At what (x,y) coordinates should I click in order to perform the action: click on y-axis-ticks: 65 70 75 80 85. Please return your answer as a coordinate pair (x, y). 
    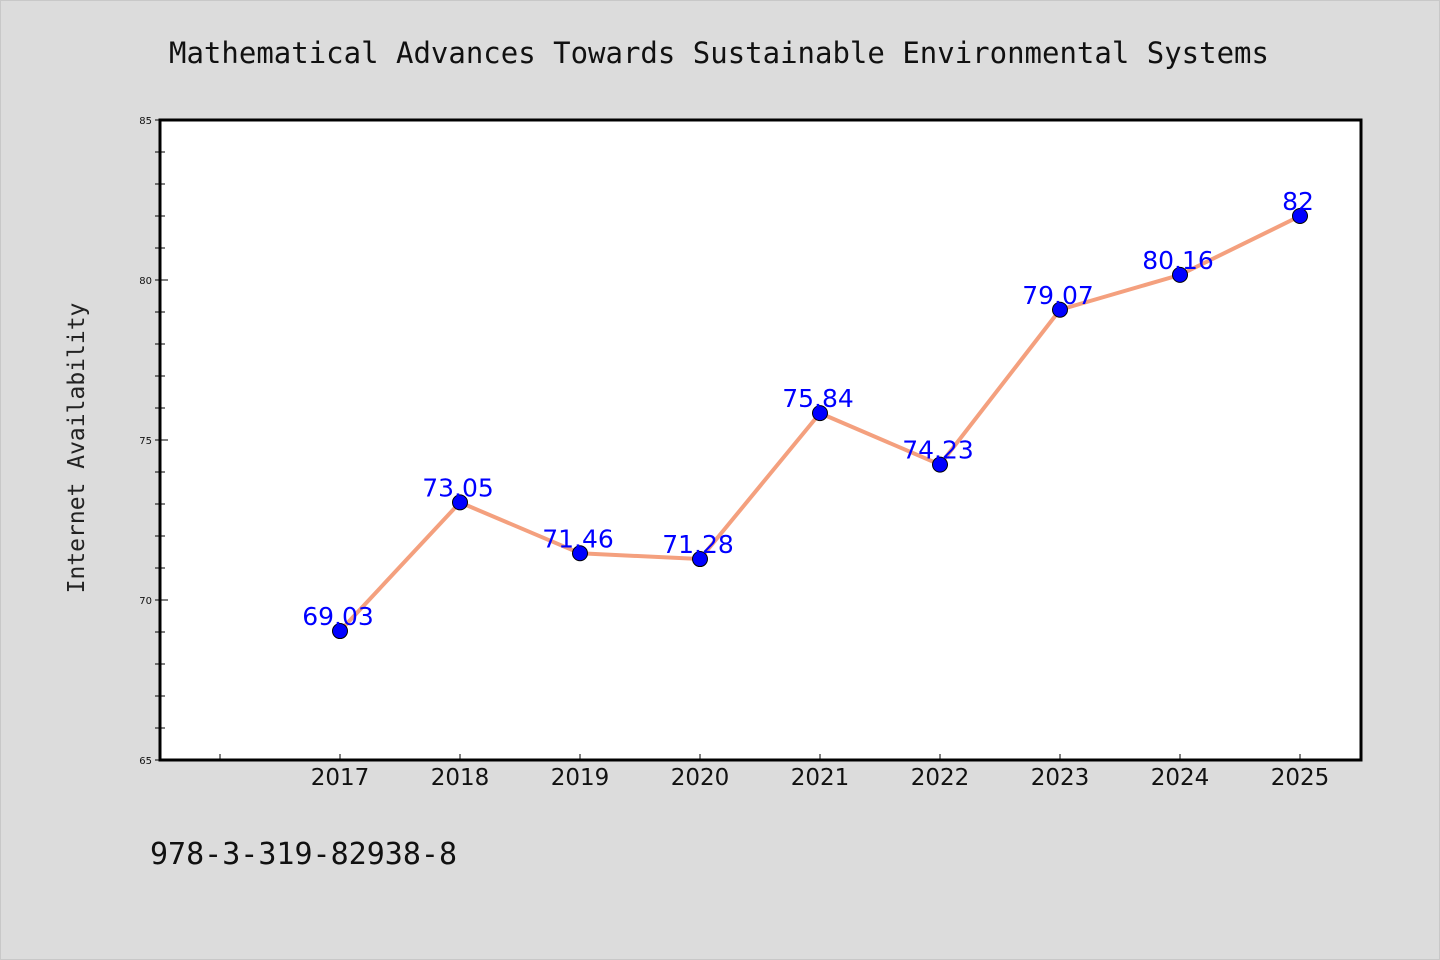
    Looking at the image, I should click on (153, 441).